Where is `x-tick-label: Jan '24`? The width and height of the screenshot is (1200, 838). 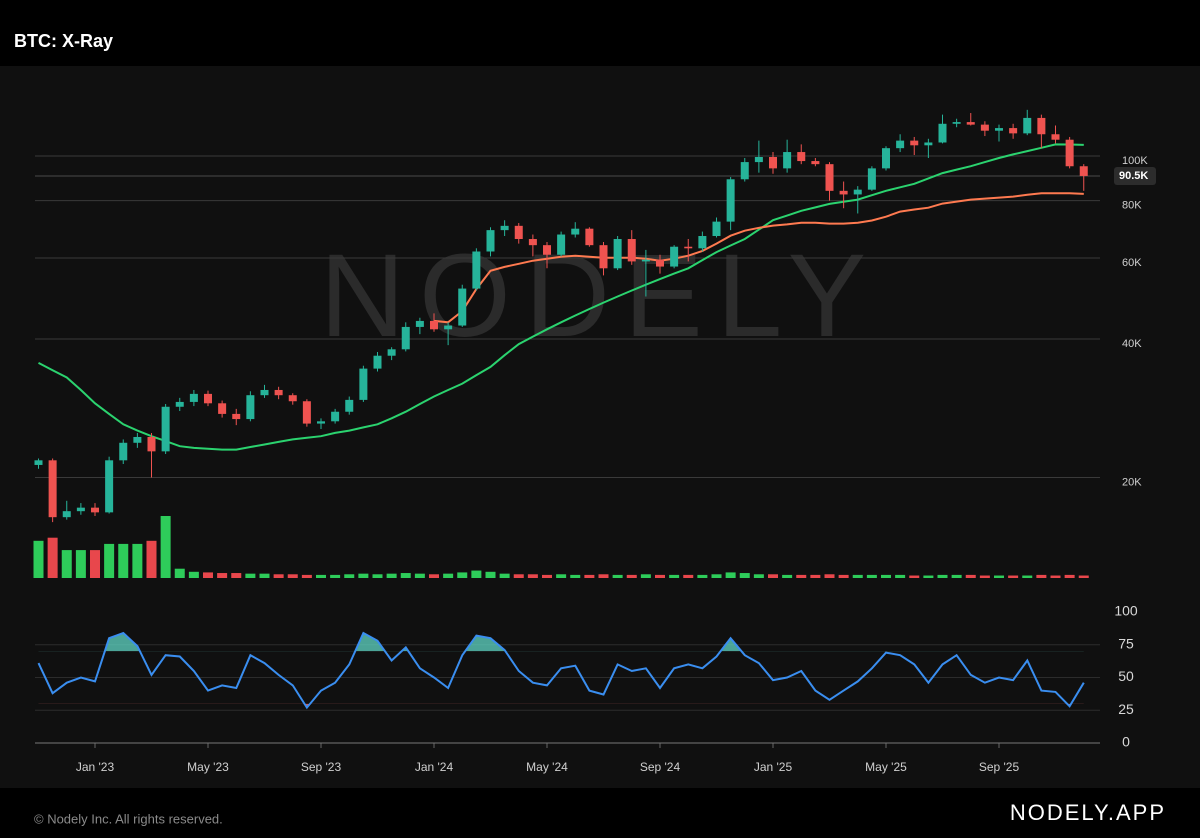
x-tick-label: Jan '24 is located at coordinates (434, 767).